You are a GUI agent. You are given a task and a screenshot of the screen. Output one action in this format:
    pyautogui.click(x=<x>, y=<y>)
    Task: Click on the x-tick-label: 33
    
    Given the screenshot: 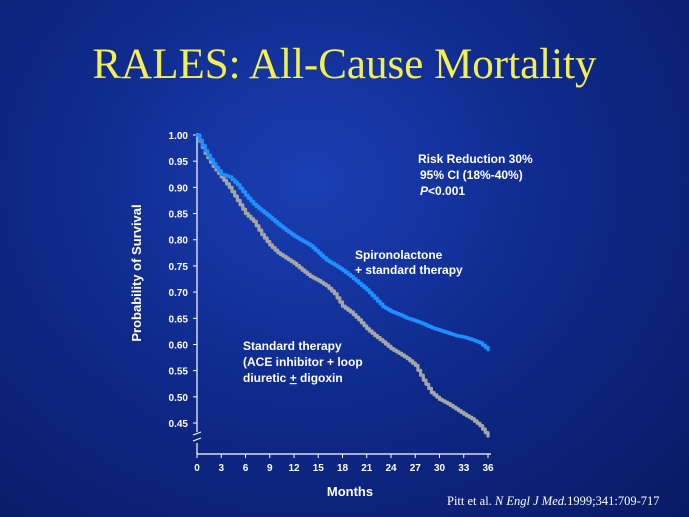 What is the action you would take?
    pyautogui.click(x=464, y=468)
    